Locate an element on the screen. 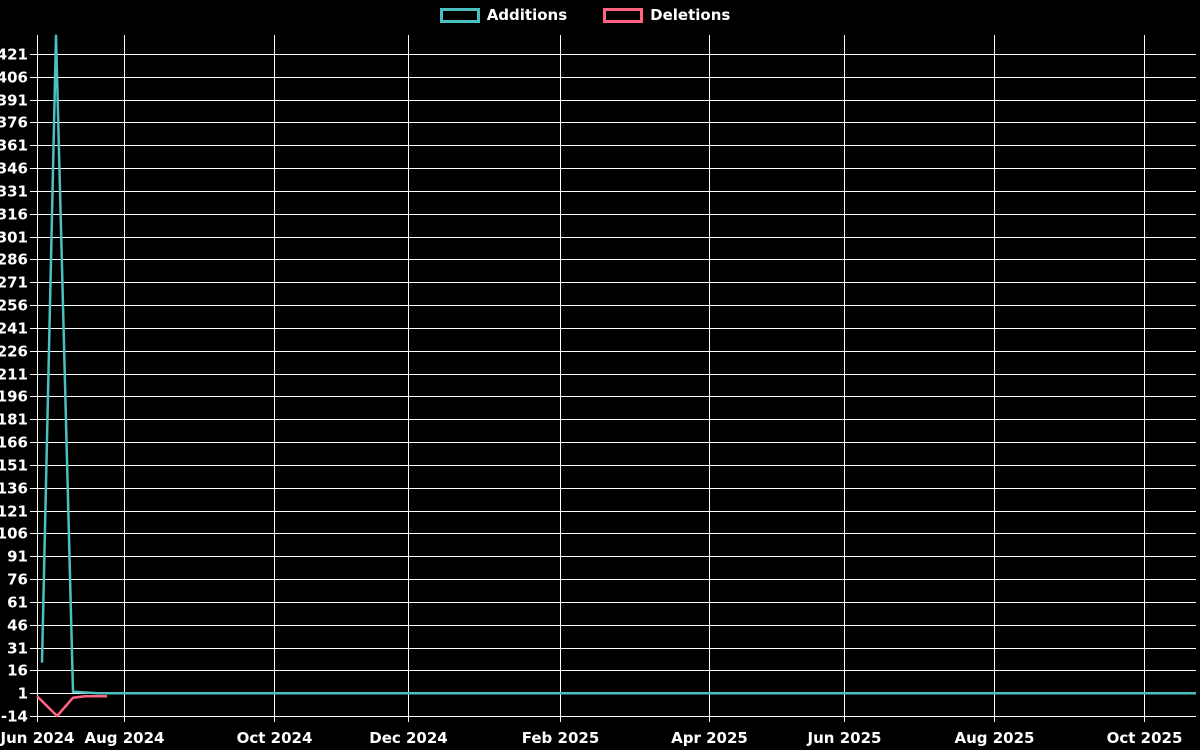 The image size is (1200, 750). y-tick-label: 136 is located at coordinates (14, 489).